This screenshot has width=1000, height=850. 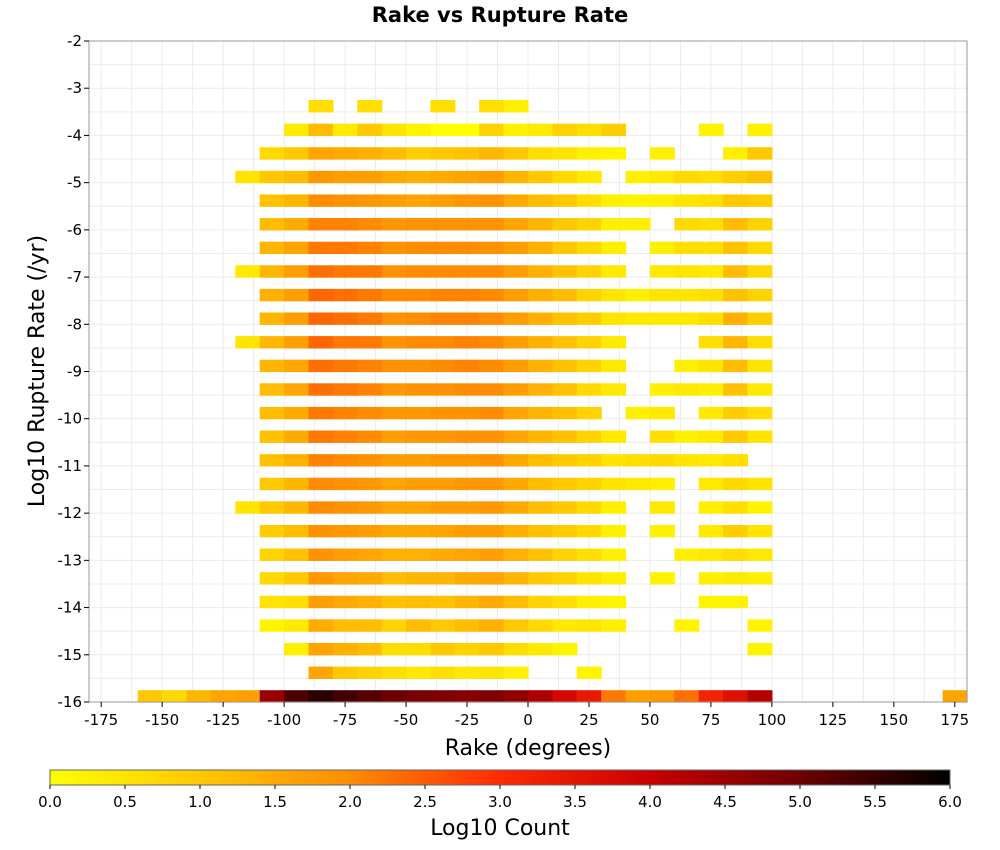 I want to click on colorbar-tick-label: 1.5, so click(x=275, y=802).